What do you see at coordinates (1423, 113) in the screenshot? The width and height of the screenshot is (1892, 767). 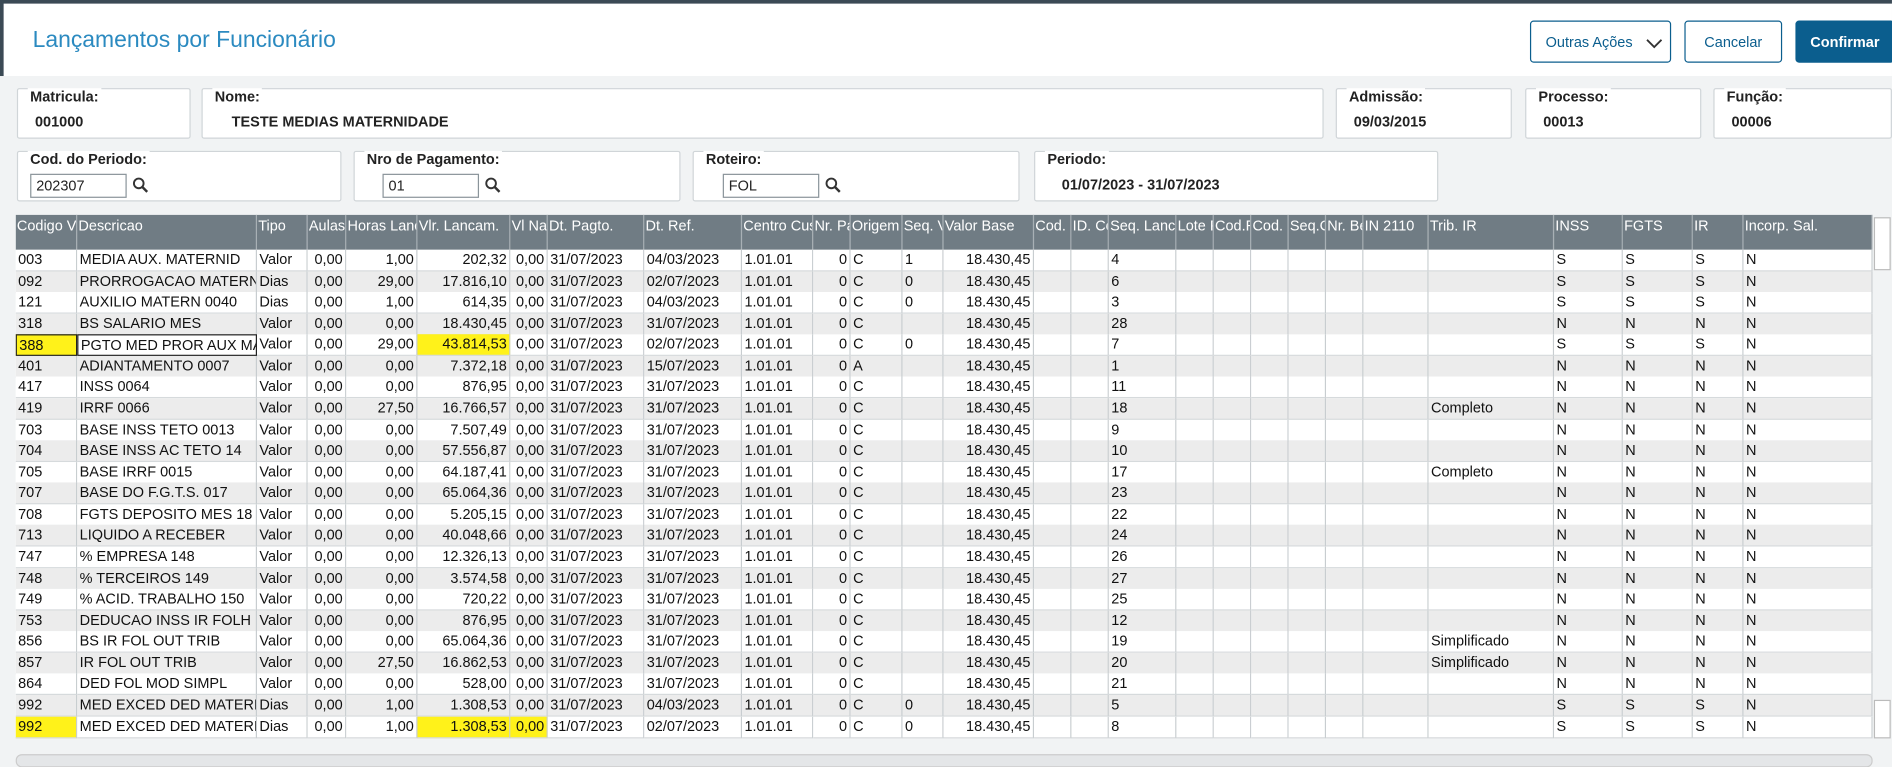 I see `field-box: Admissão: 09/03/2015` at bounding box center [1423, 113].